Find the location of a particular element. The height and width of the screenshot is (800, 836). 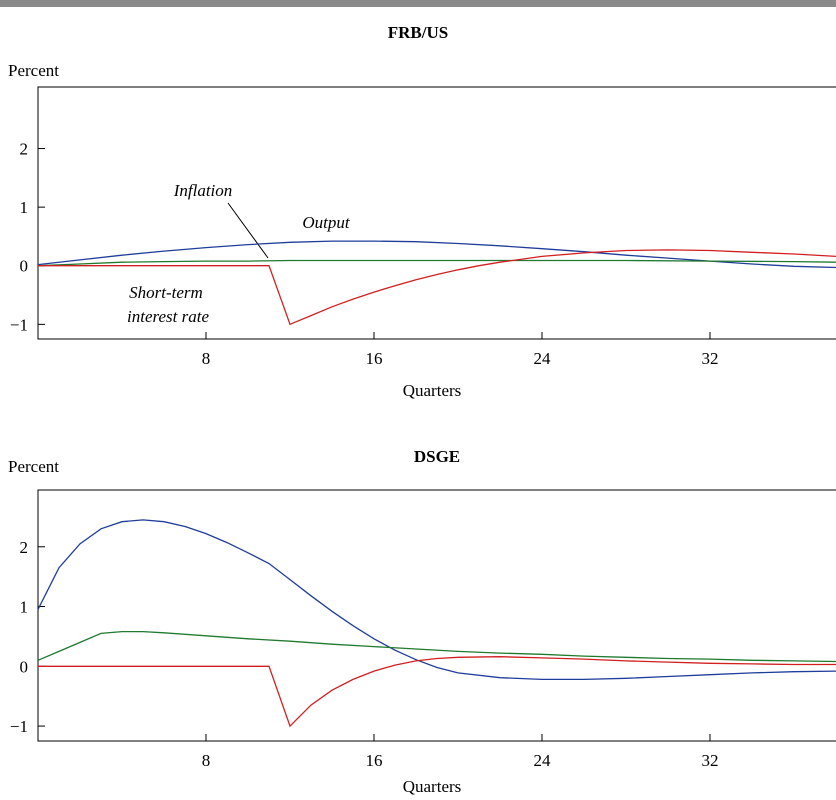

dsge-x-tick-label: 16 is located at coordinates (374, 760).